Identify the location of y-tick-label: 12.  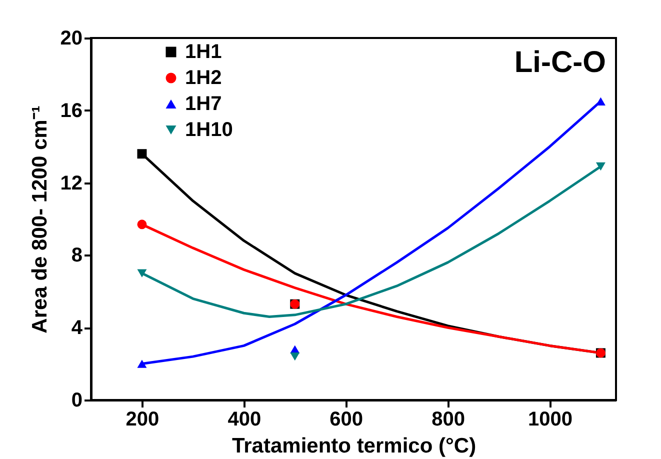
(71, 183).